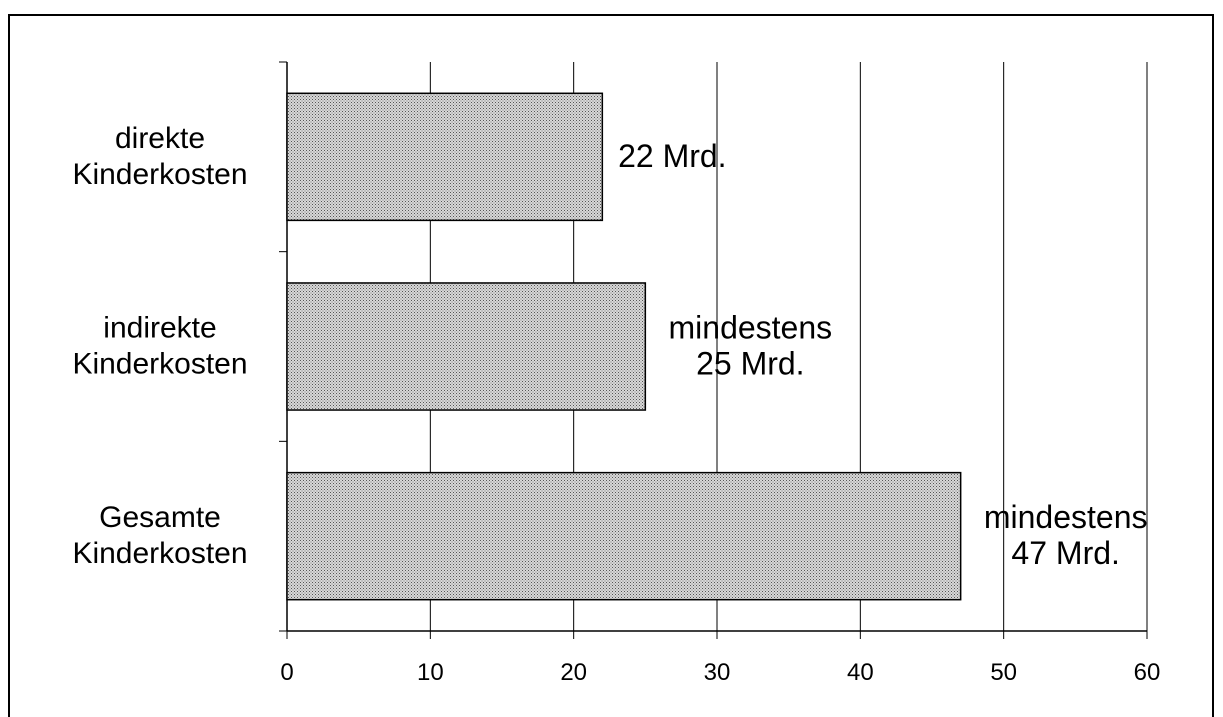  Describe the element at coordinates (159, 328) in the screenshot. I see `category-label-1-0: indirekte` at that location.